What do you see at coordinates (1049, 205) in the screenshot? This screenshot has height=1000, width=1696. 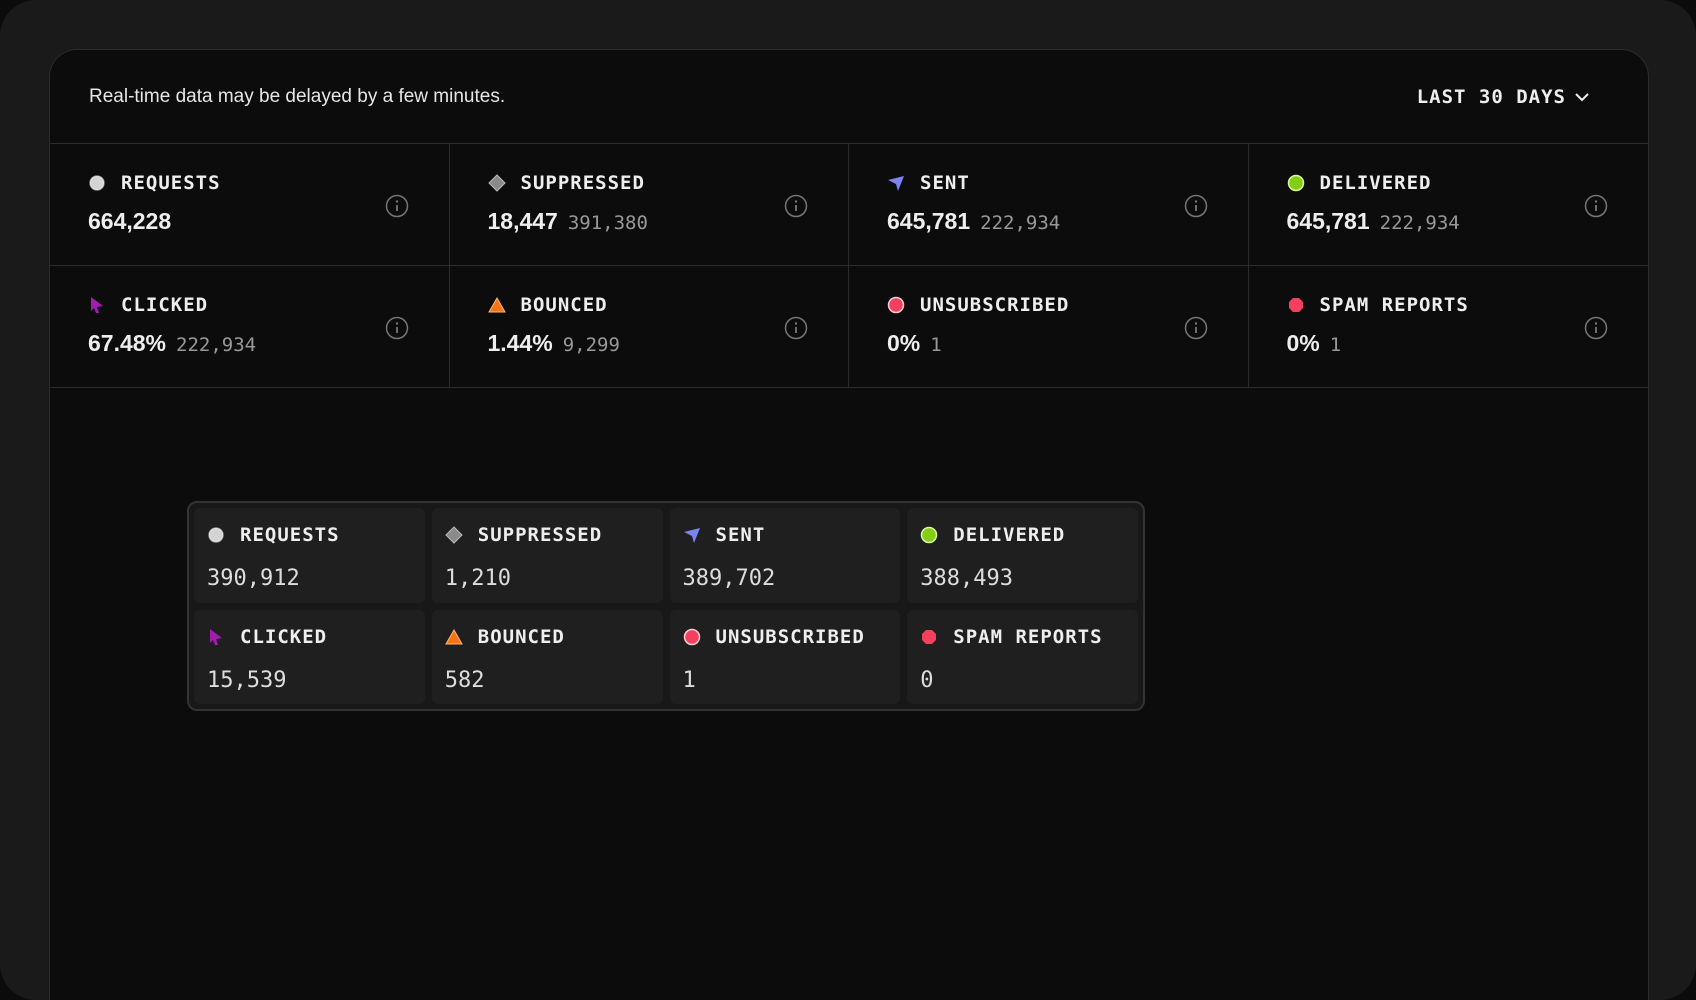 I see `stat-card: SENT 645,781 222,934` at bounding box center [1049, 205].